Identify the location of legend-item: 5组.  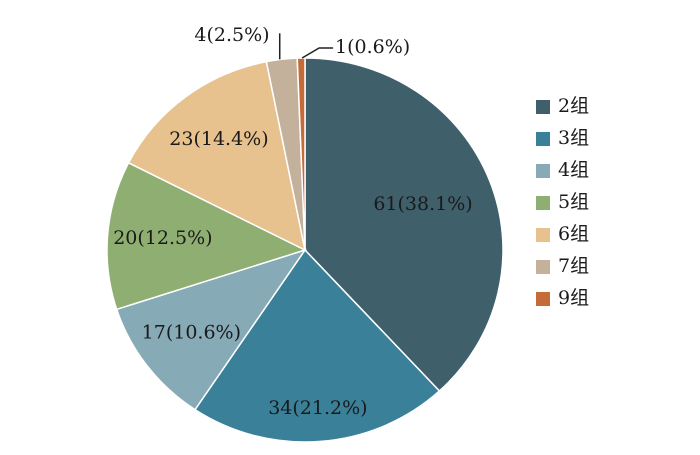
(562, 202).